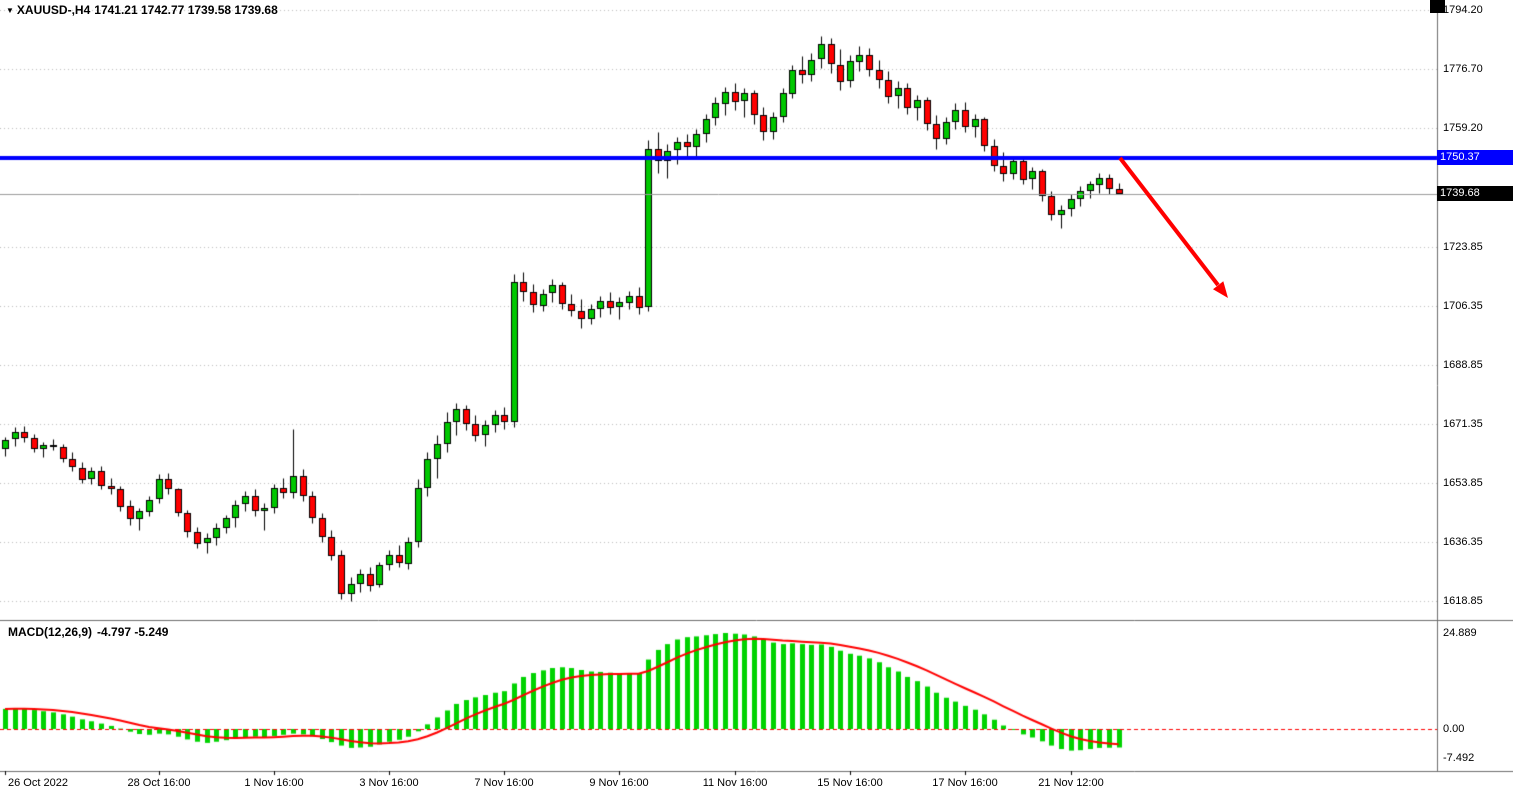 This screenshot has width=1513, height=800. Describe the element at coordinates (50, 632) in the screenshot. I see `macd-params: MACD(12,26,9)` at that location.